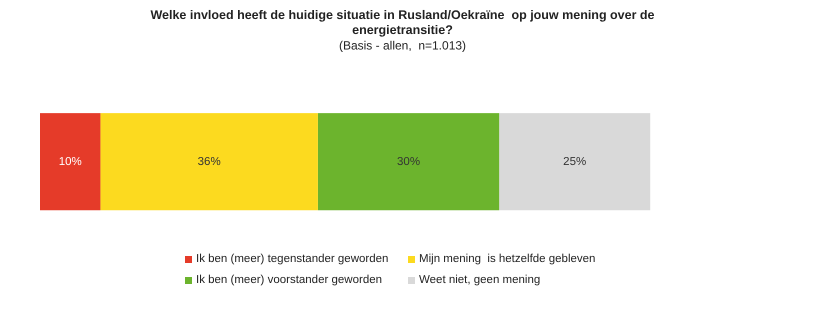 This screenshot has width=814, height=333. What do you see at coordinates (292, 259) in the screenshot?
I see `legend-label: Ik ben (meer) tegenstander geworden` at bounding box center [292, 259].